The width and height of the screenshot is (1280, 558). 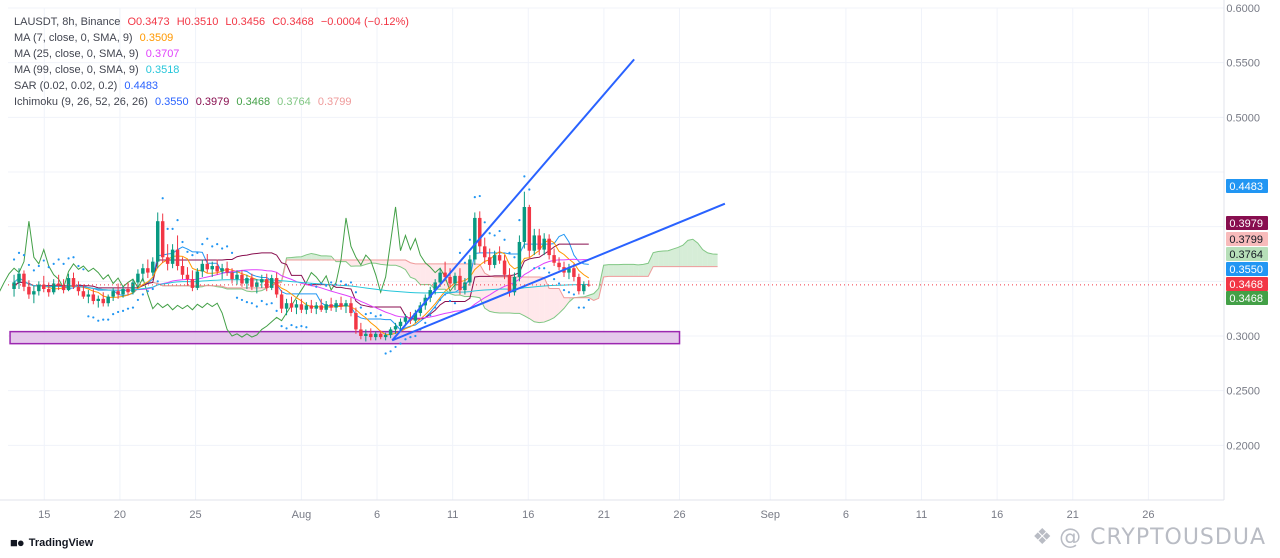 What do you see at coordinates (213, 86) in the screenshot?
I see `legend-sar: SAR (0.02, 0.02, 0.2) 0.4483` at bounding box center [213, 86].